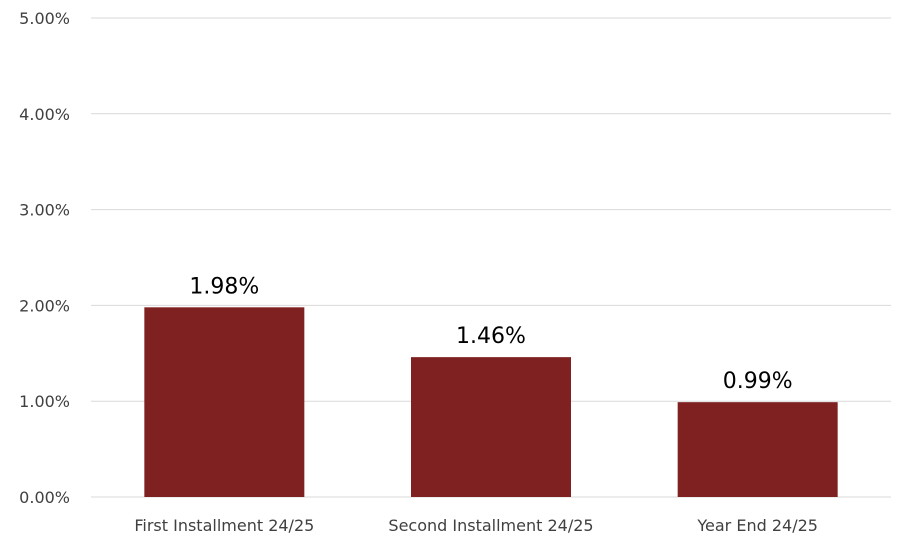  What do you see at coordinates (44, 114) in the screenshot?
I see `y-tick-label: 4.00%` at bounding box center [44, 114].